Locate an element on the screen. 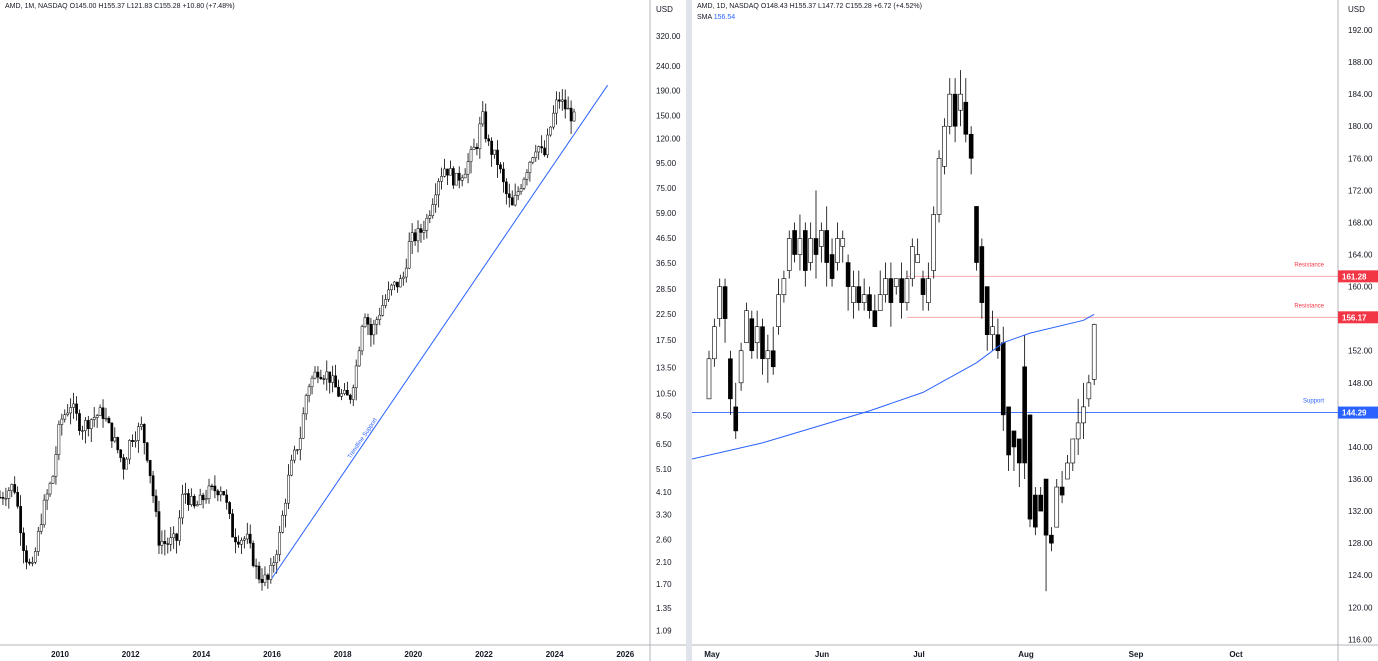 This screenshot has width=1378, height=661. monthly-y-tick-label: 3.30 is located at coordinates (664, 515).